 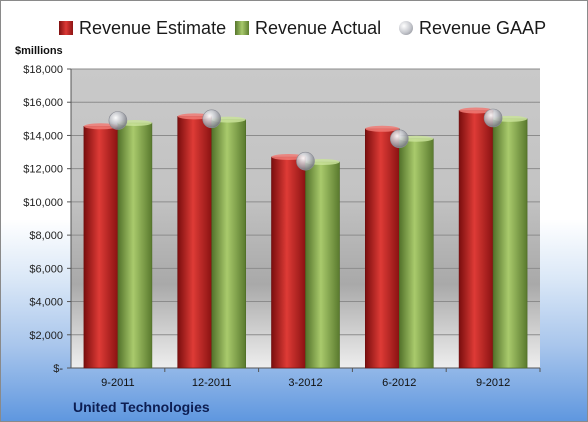 What do you see at coordinates (46, 269) in the screenshot?
I see `y-tick-label: $6,000` at bounding box center [46, 269].